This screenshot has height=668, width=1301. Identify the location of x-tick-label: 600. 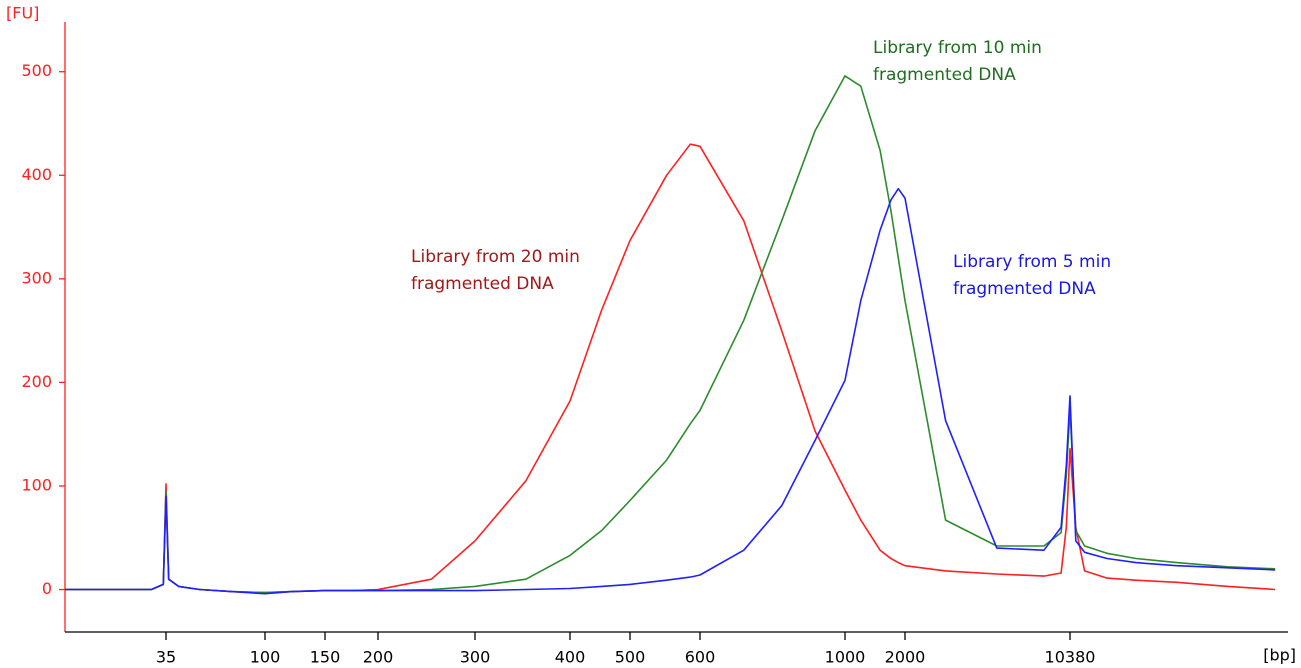
(700, 657).